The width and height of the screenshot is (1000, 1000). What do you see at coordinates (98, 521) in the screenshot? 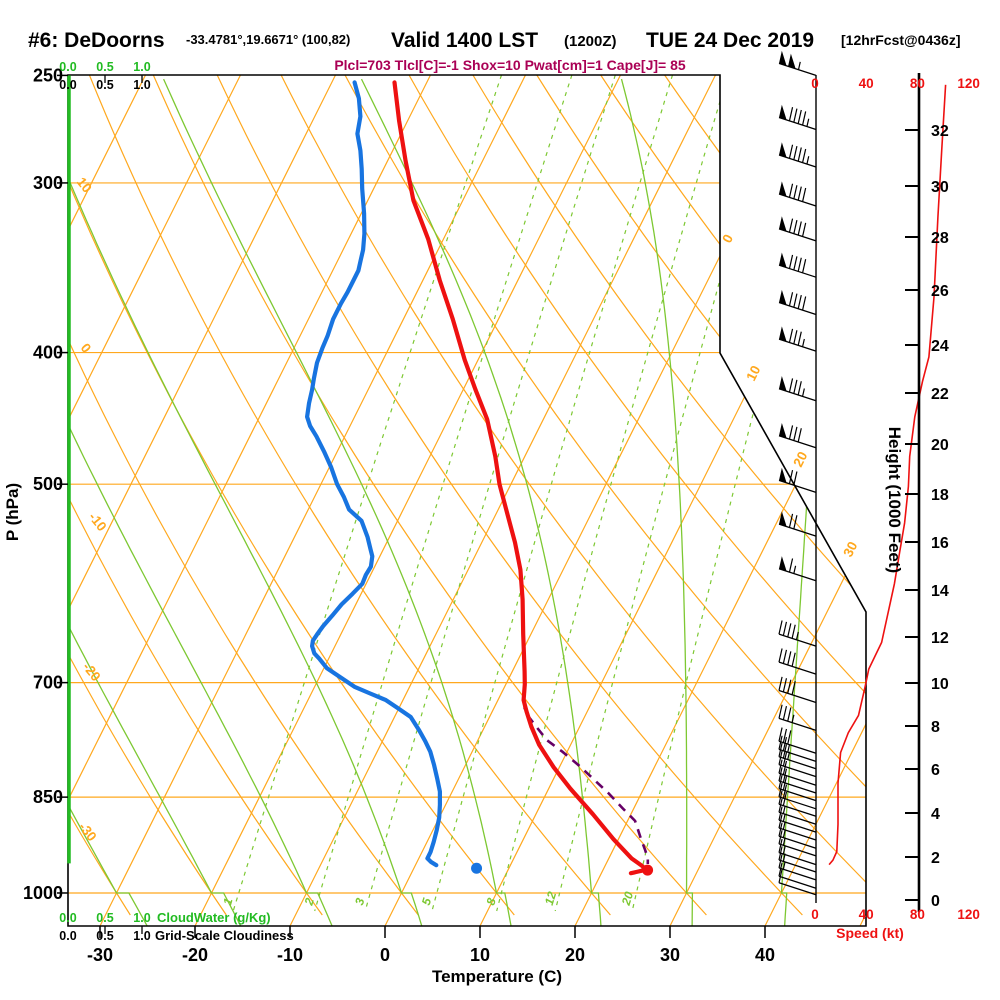
I see `dry-adiabat-label: -10` at bounding box center [98, 521].